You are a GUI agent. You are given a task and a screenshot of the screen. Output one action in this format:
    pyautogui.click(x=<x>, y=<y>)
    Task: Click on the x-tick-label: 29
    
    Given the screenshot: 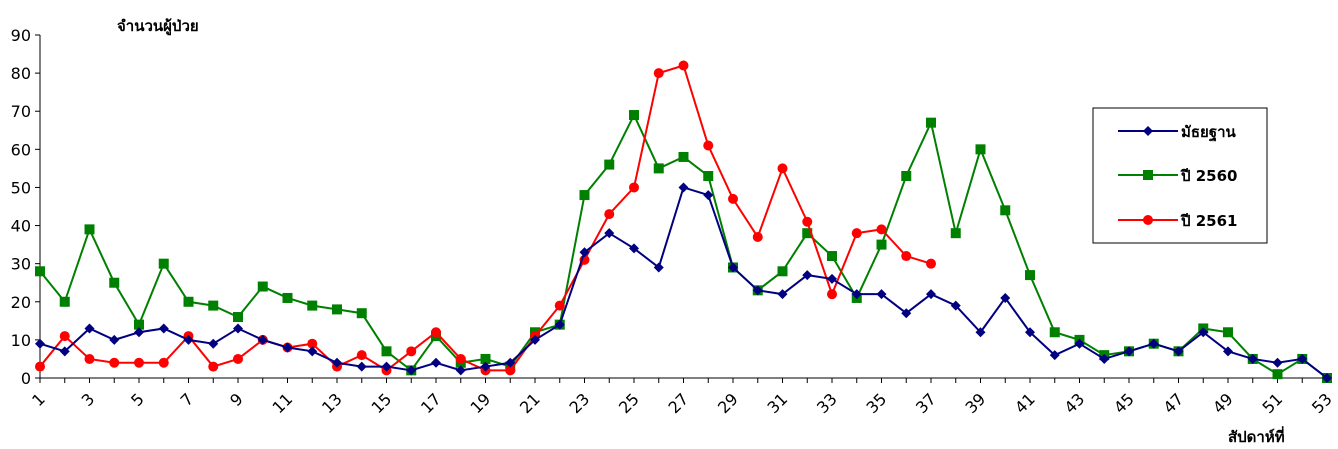 What is the action you would take?
    pyautogui.click(x=728, y=403)
    